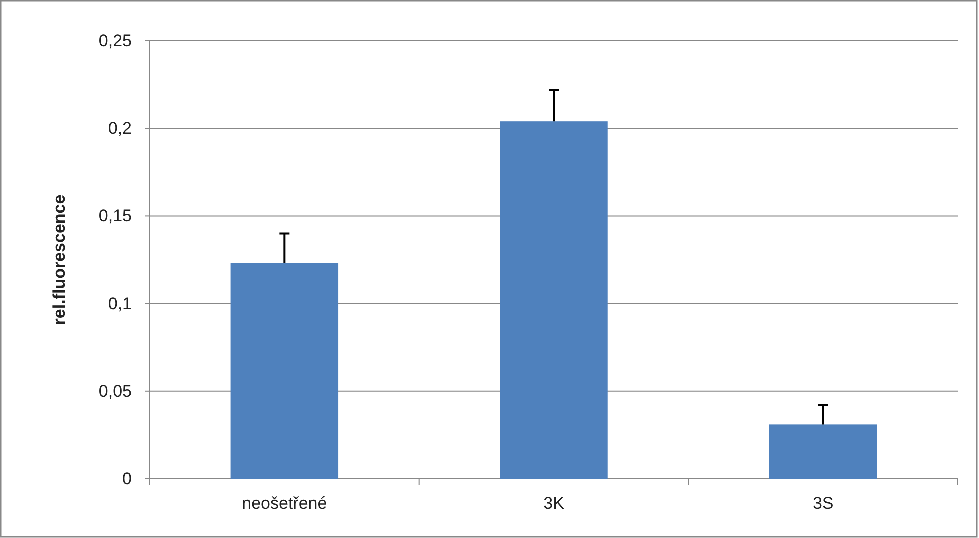  I want to click on y-tick-label: 0,2, so click(120, 128).